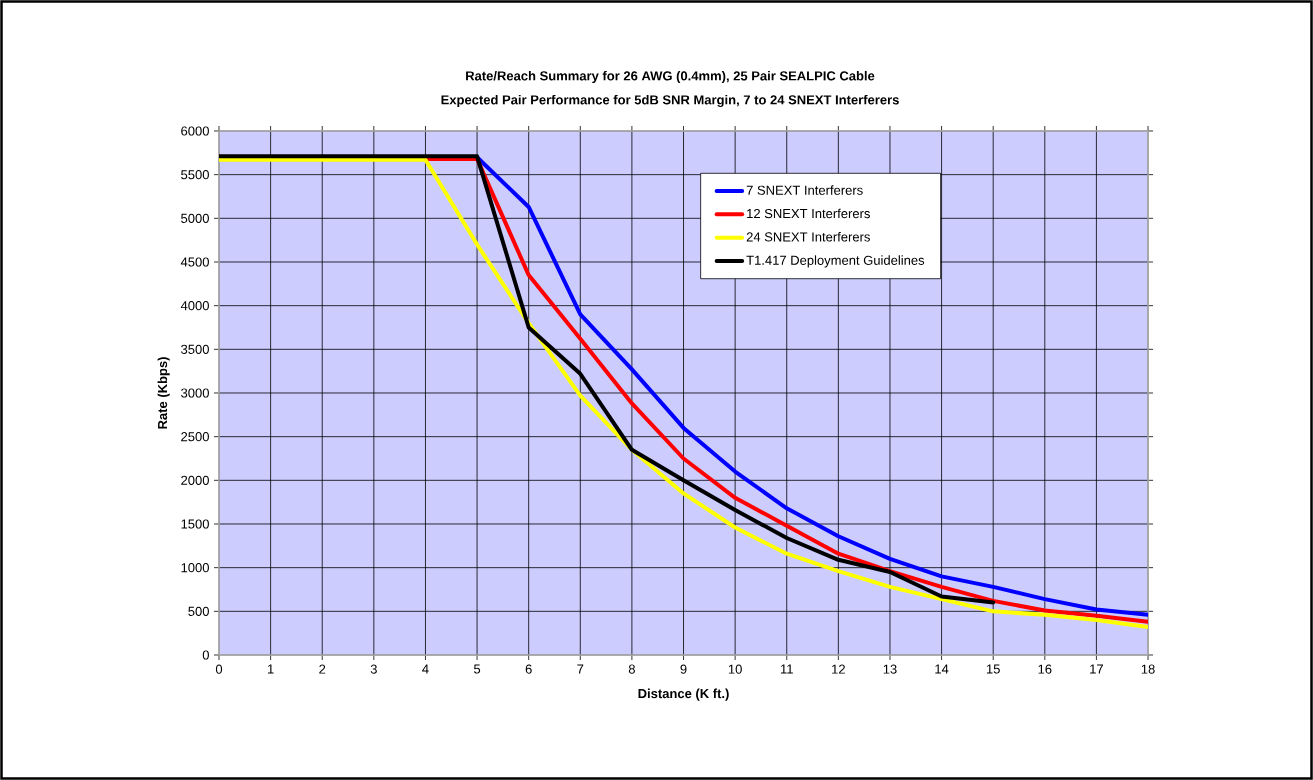 The height and width of the screenshot is (780, 1313). What do you see at coordinates (993, 669) in the screenshot?
I see `x-tick-label: 15` at bounding box center [993, 669].